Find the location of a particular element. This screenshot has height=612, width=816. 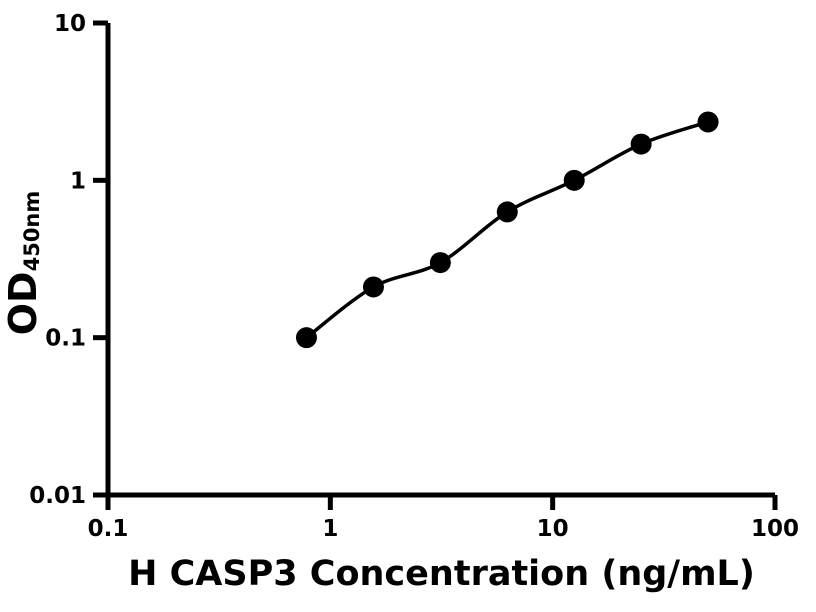

x-tick-label: 100 is located at coordinates (775, 529).